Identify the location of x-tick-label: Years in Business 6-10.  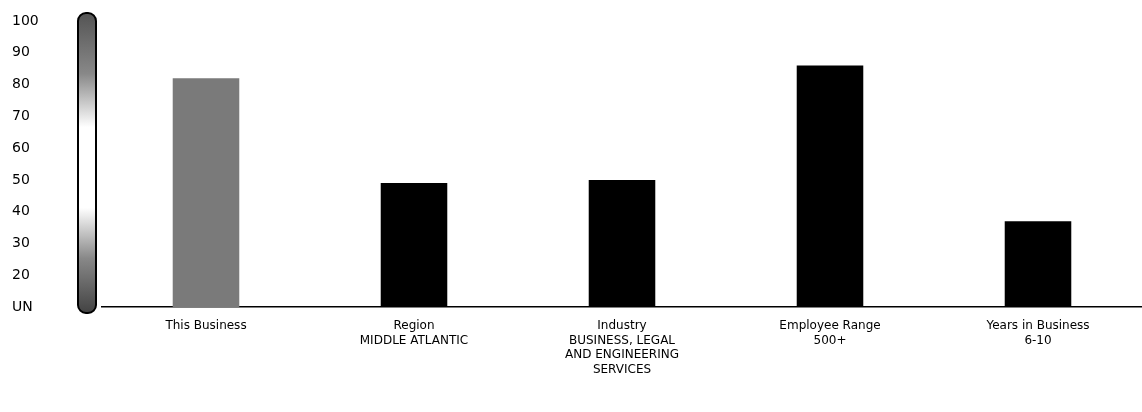
(1037, 332).